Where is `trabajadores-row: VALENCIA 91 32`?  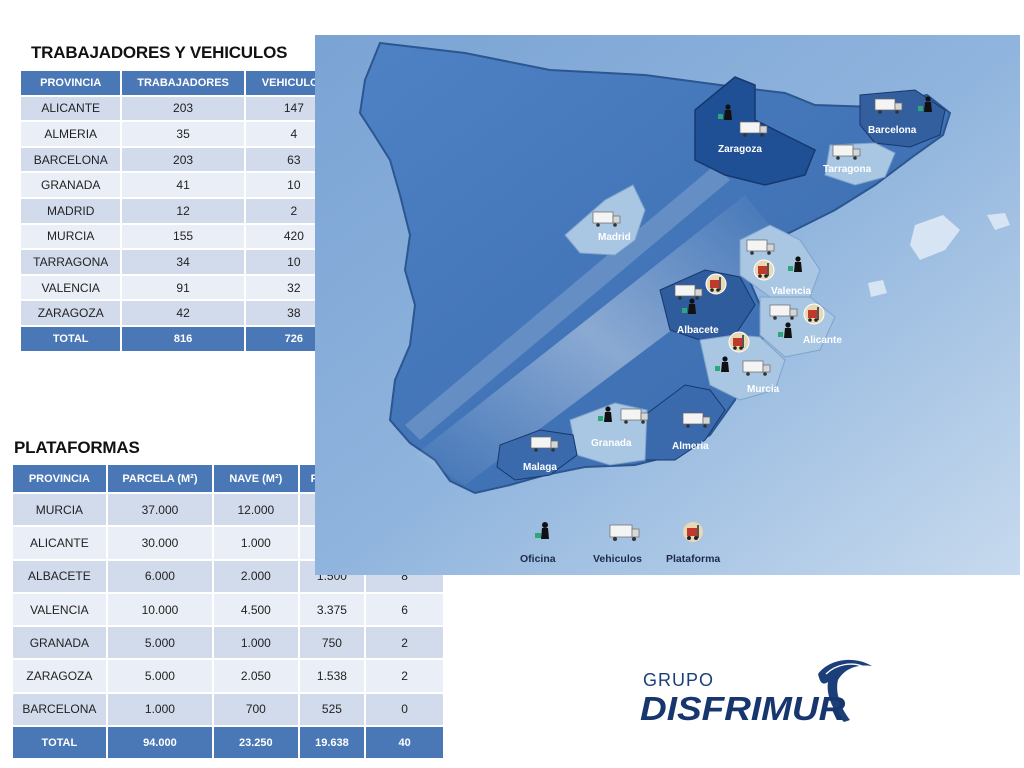 trabajadores-row: VALENCIA 91 32 is located at coordinates (181, 287).